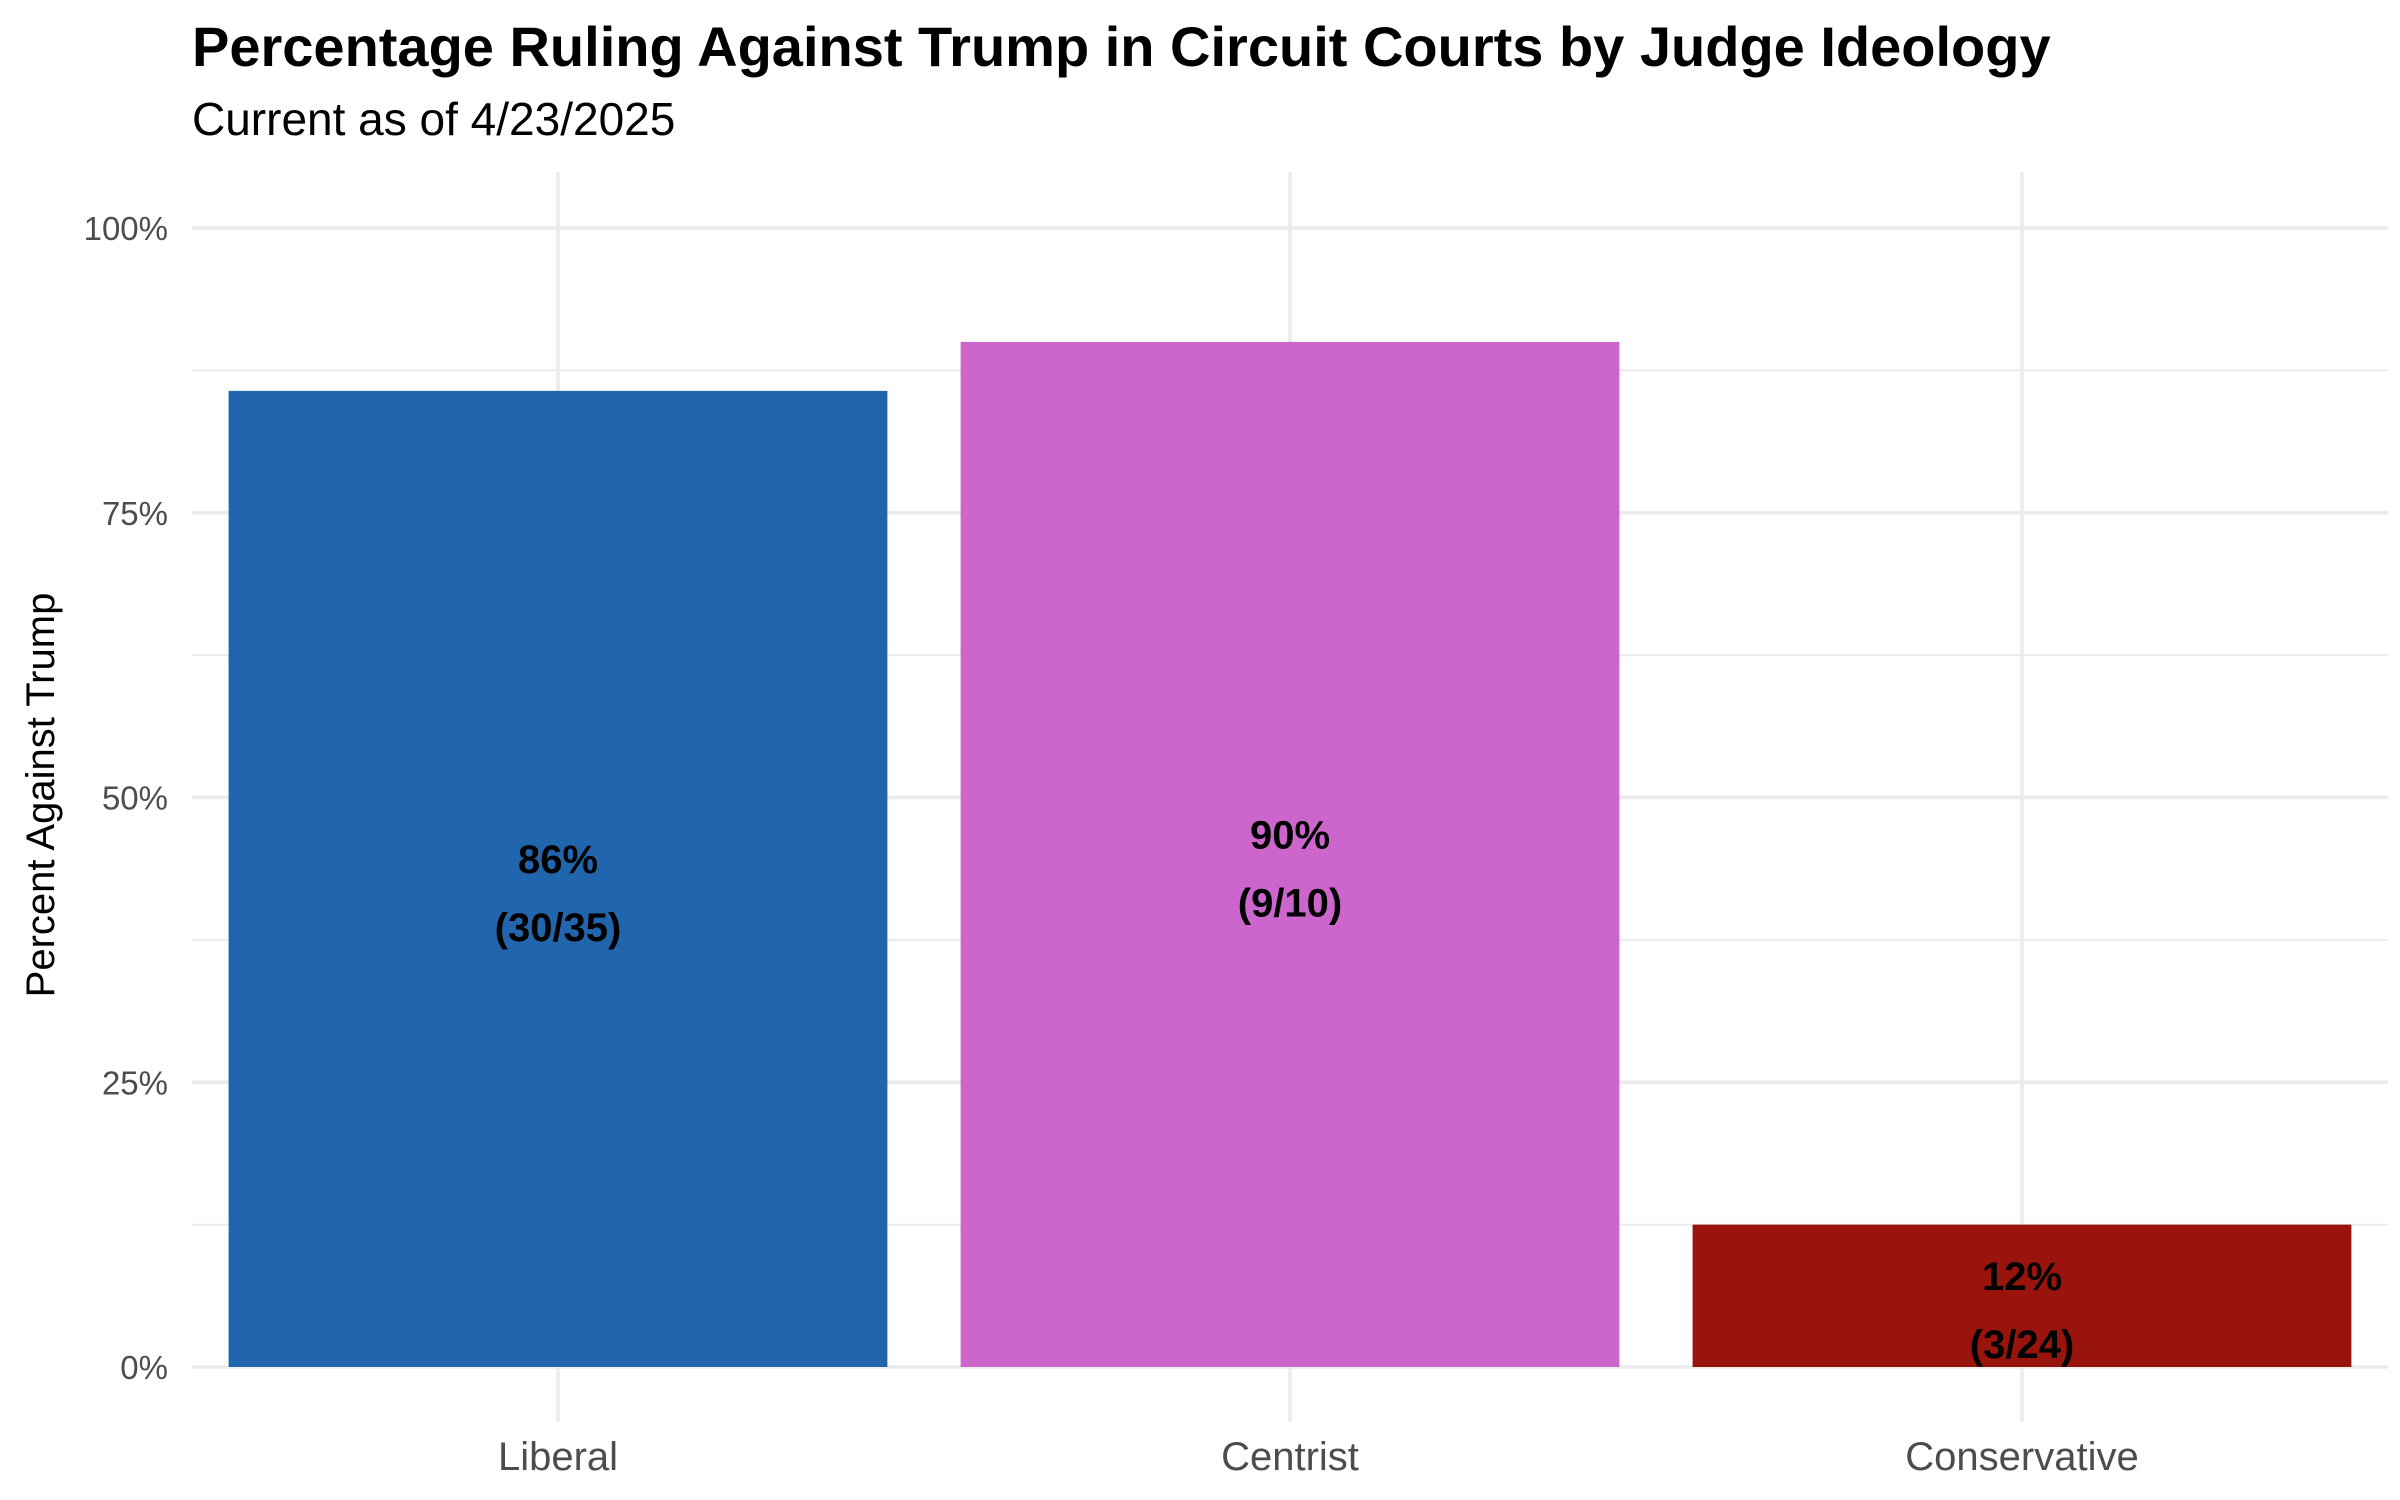  What do you see at coordinates (135, 798) in the screenshot?
I see `y-tick-label: 50%` at bounding box center [135, 798].